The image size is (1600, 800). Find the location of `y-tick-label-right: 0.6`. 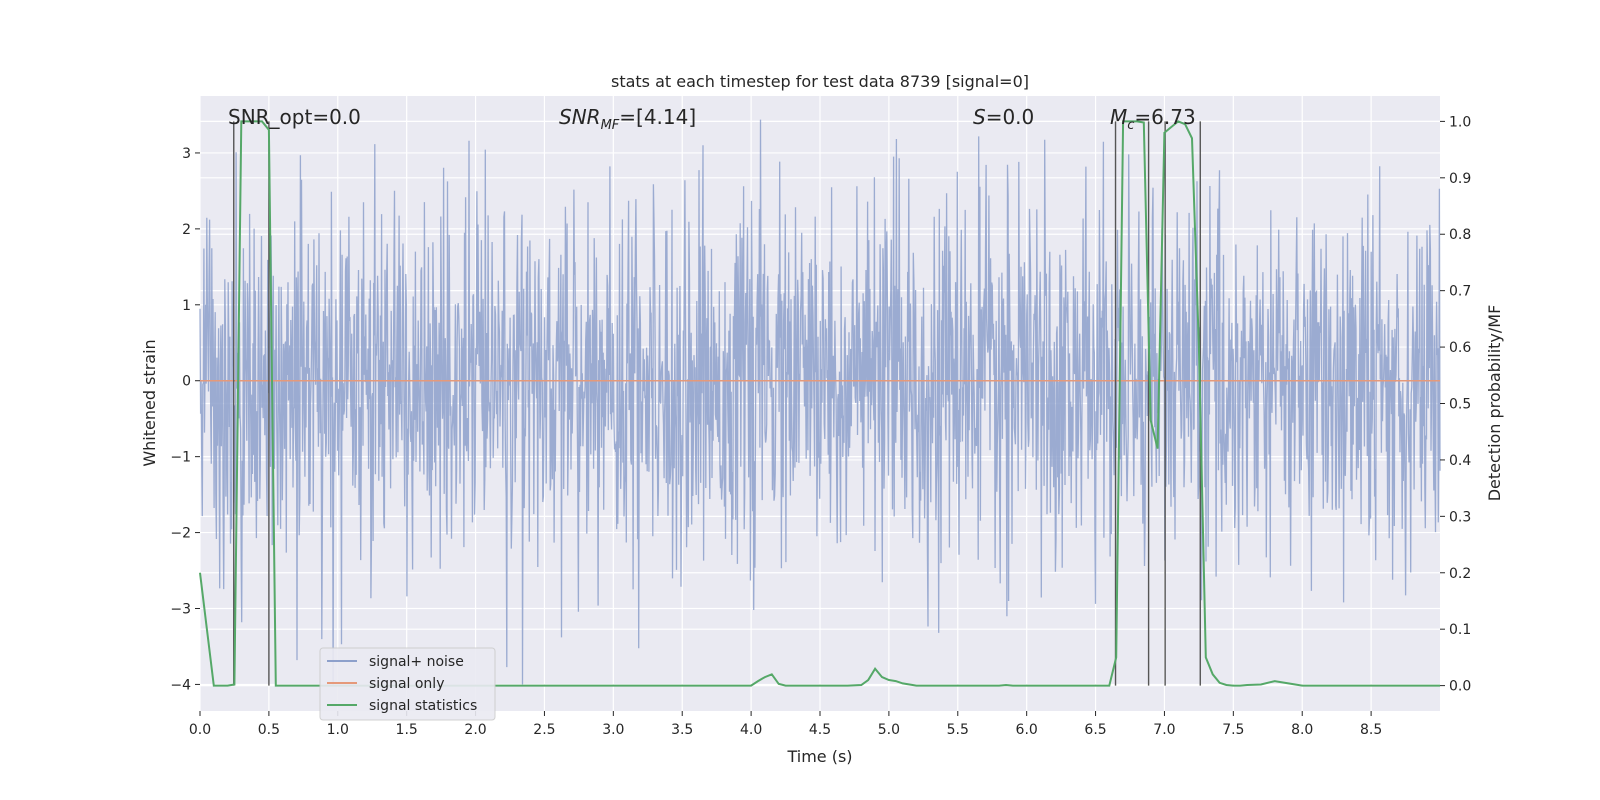

y-tick-label-right: 0.6 is located at coordinates (1460, 348).